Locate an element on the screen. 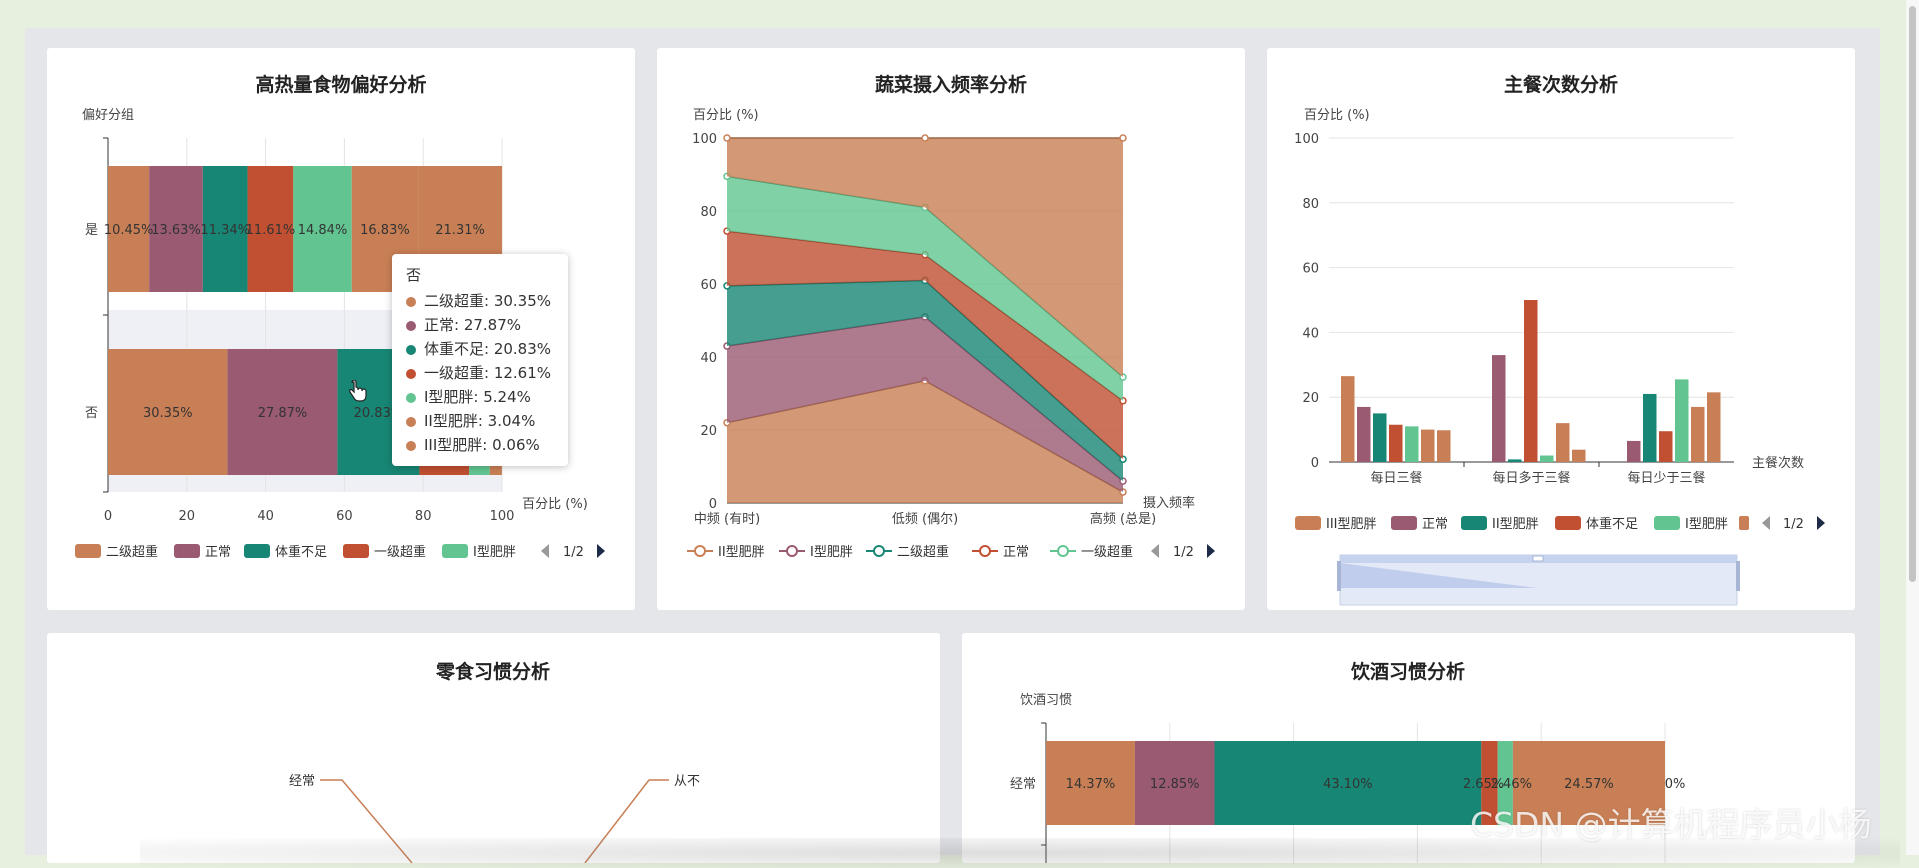 This screenshot has width=1919, height=868. chart-snack-habit: 零食习惯分析经常从不 is located at coordinates (493, 748).